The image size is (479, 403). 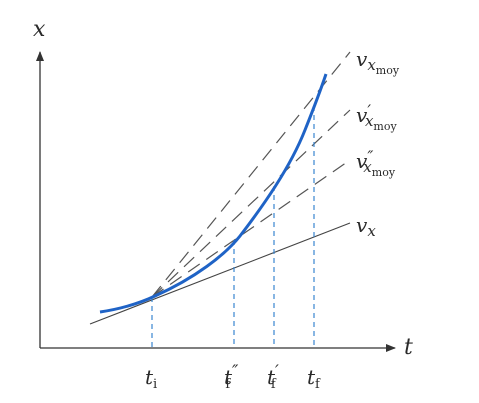 I want to click on label-vx: vx, so click(x=366, y=226).